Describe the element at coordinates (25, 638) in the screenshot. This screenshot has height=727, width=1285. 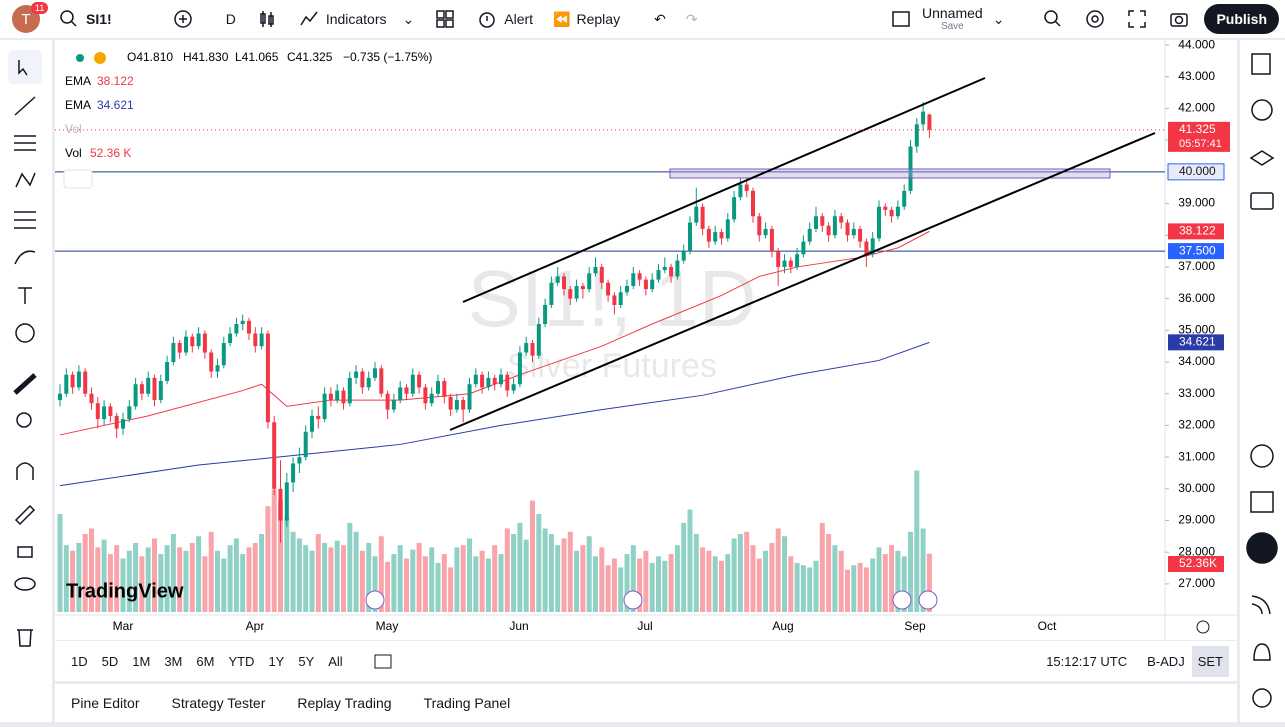
I see `delete-tool` at that location.